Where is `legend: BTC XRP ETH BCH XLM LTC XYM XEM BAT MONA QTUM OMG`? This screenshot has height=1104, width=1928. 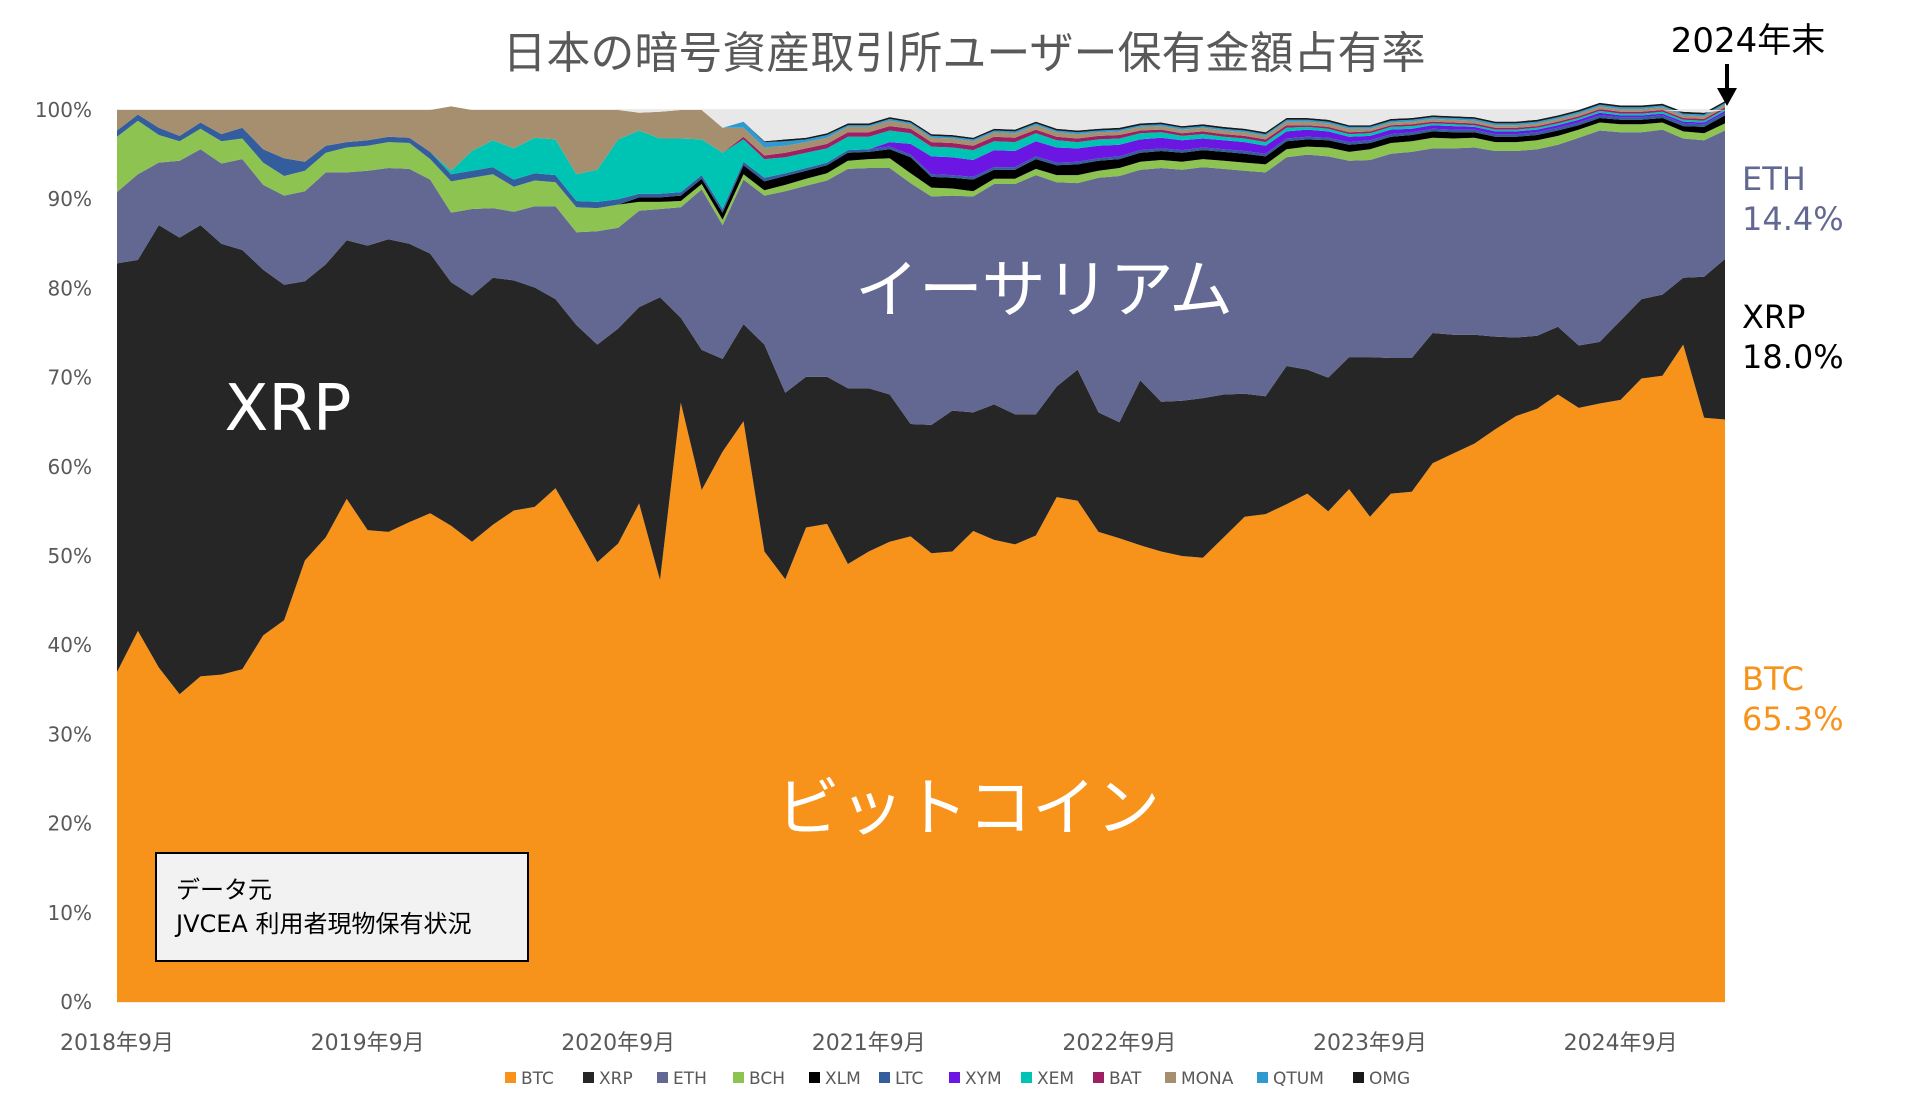
legend: BTC XRP ETH BCH XLM LTC XYM XEM BAT MONA QTUM OMG is located at coordinates (957, 1079).